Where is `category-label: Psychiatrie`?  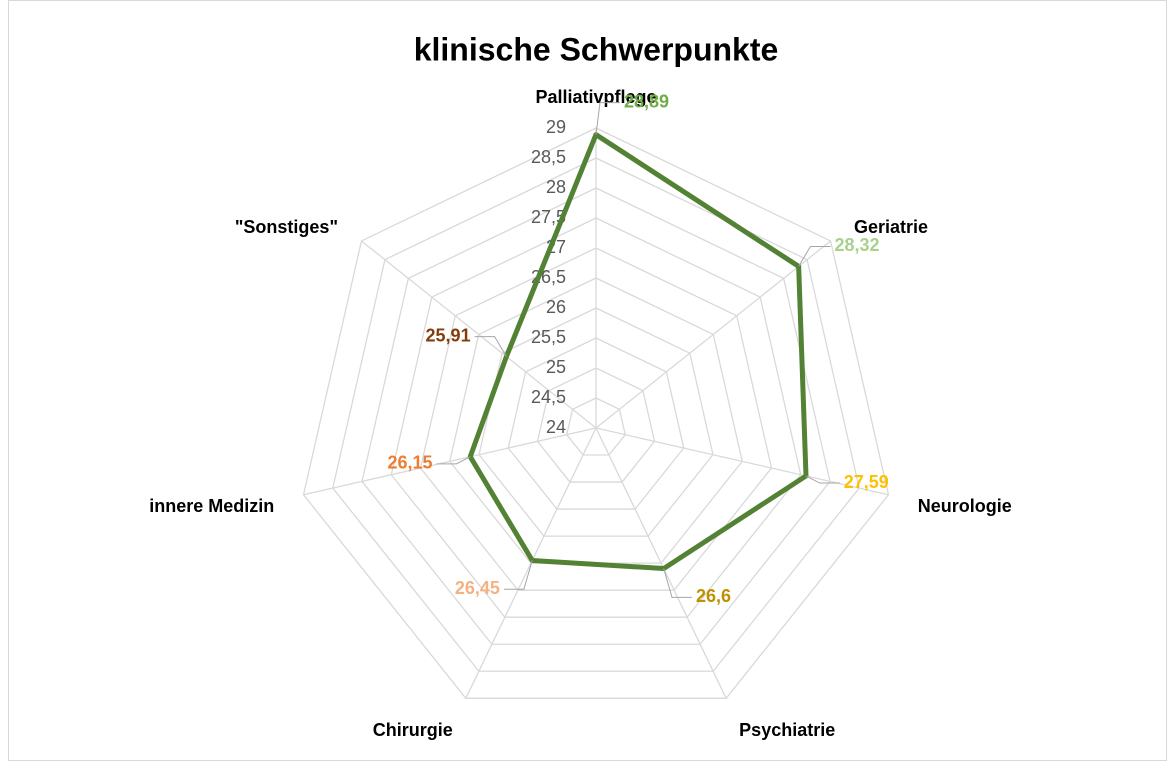 category-label: Psychiatrie is located at coordinates (787, 730).